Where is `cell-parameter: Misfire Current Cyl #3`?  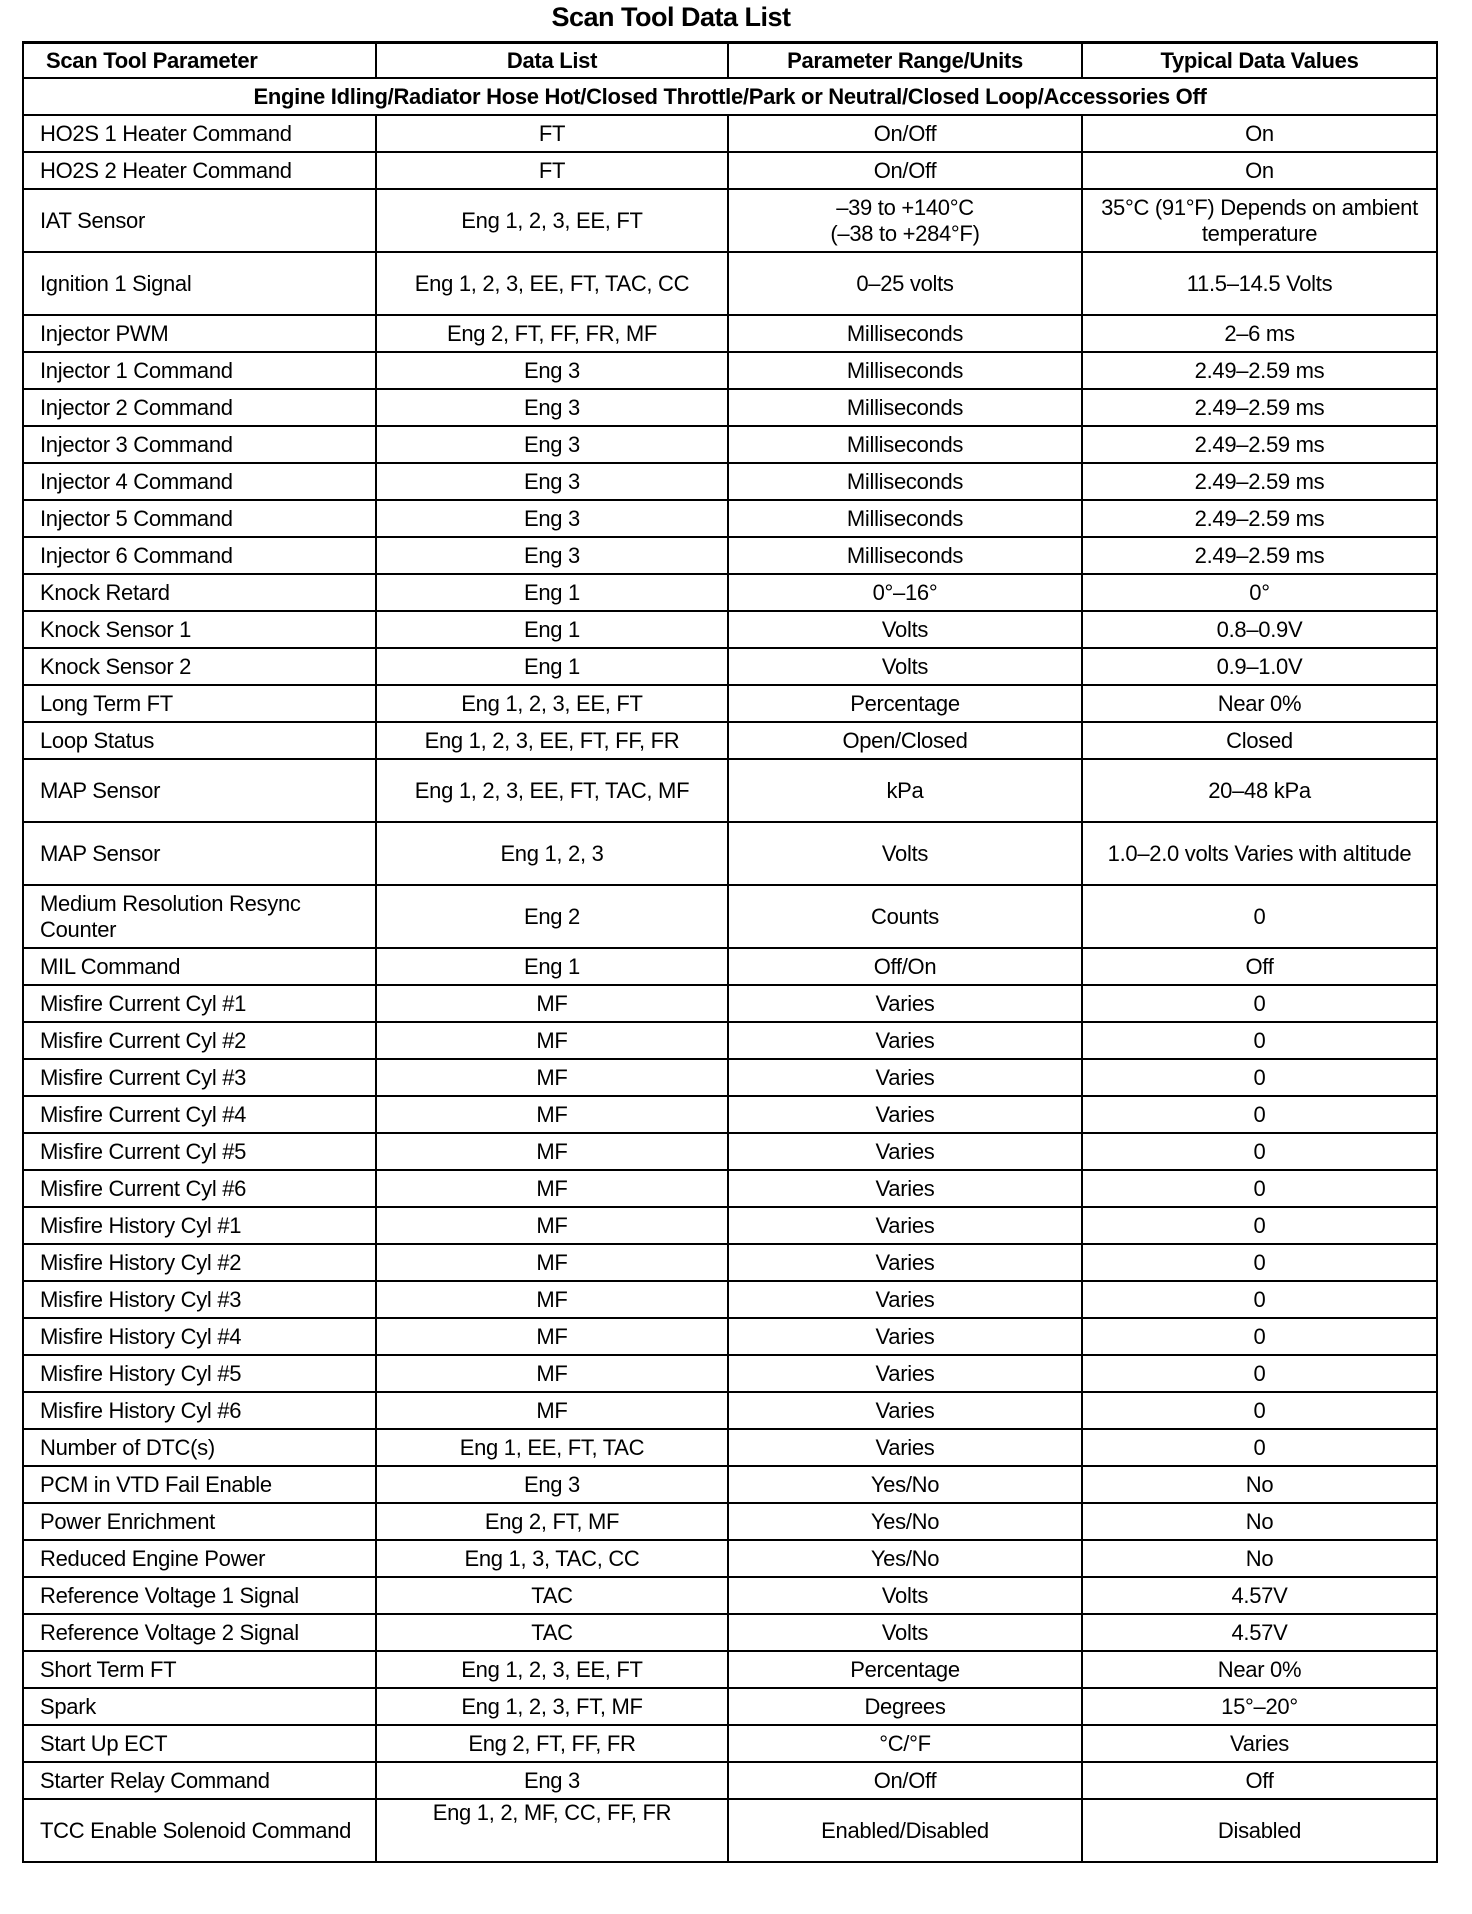
cell-parameter: Misfire Current Cyl #3 is located at coordinates (199, 1077).